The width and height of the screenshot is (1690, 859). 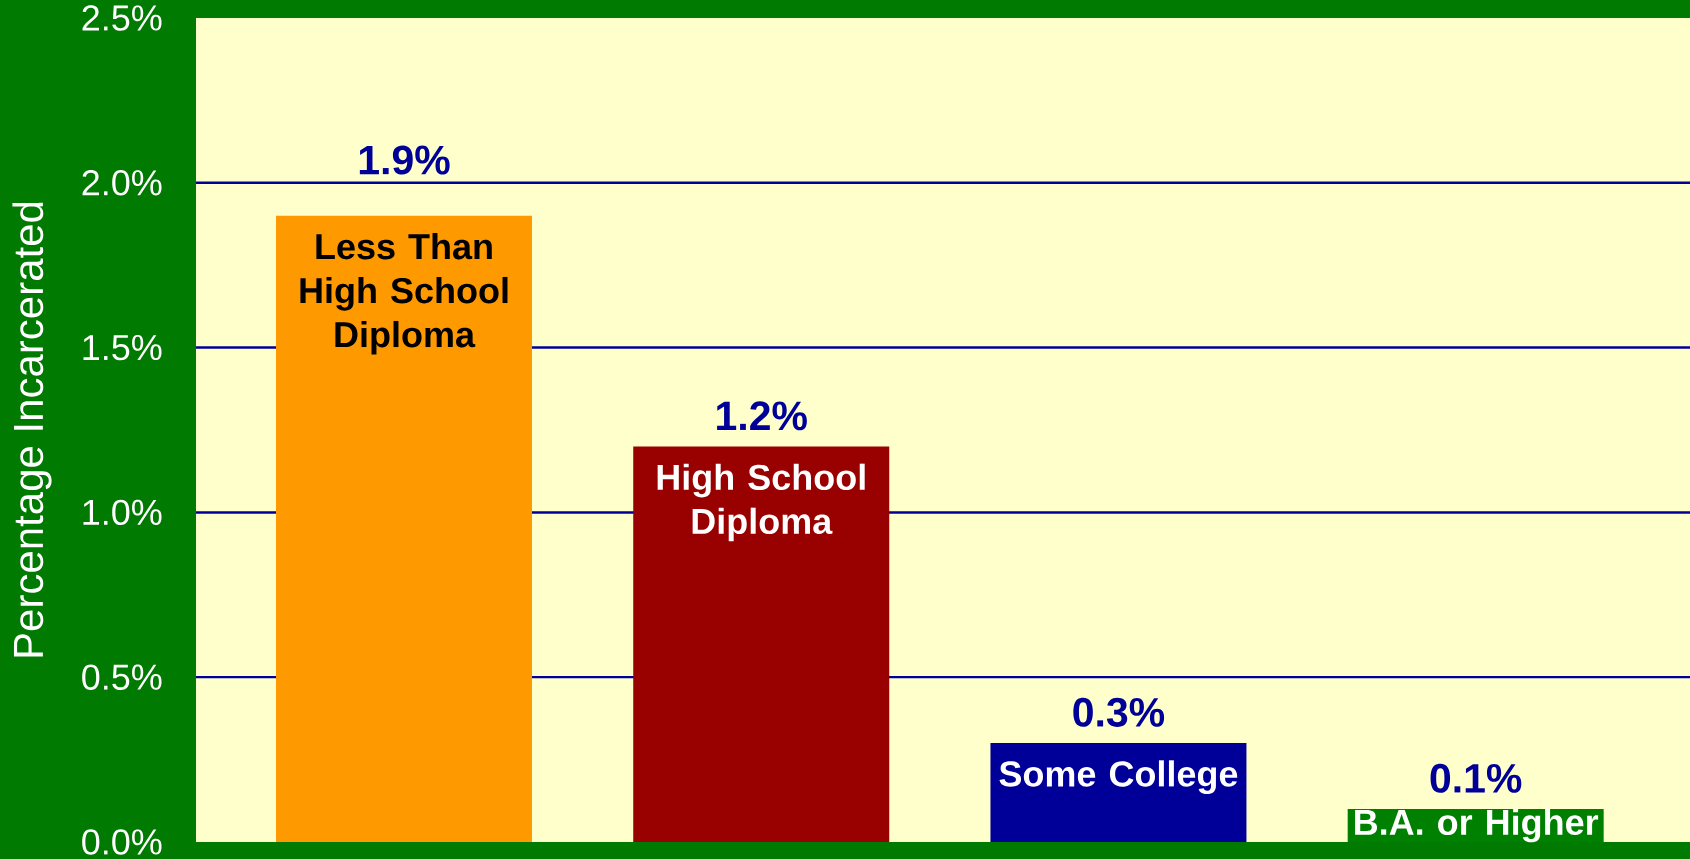 What do you see at coordinates (761, 502) in the screenshot?
I see `x-tick-label: High School Diploma` at bounding box center [761, 502].